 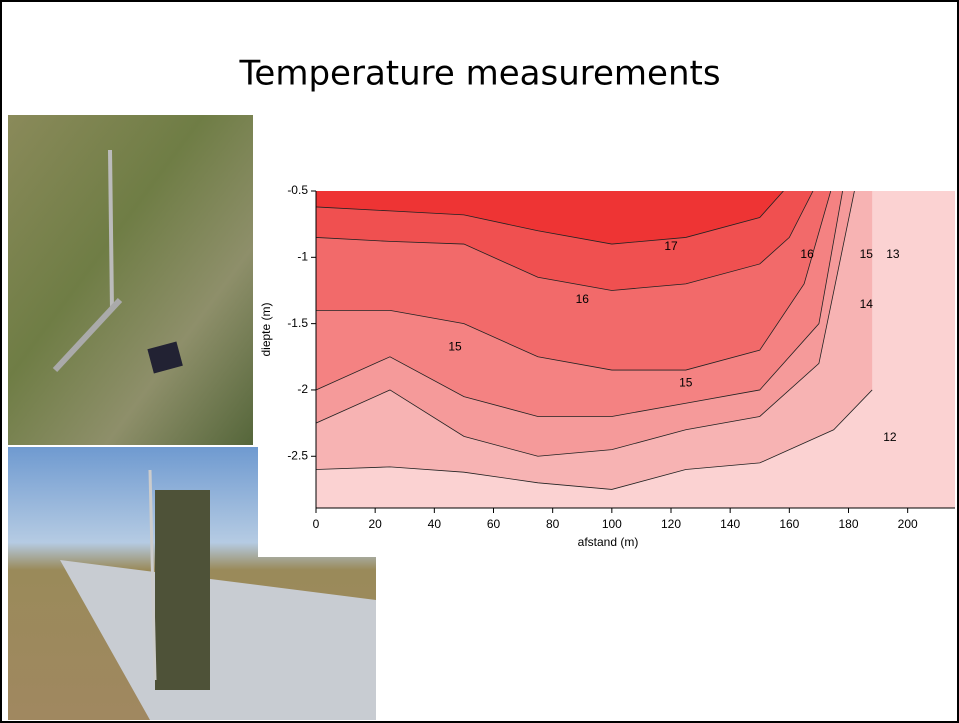 What do you see at coordinates (867, 304) in the screenshot?
I see `contour-label: 14` at bounding box center [867, 304].